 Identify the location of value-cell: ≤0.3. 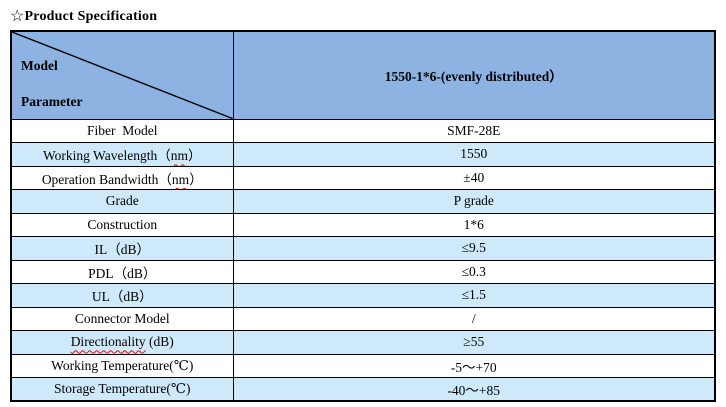
(474, 271).